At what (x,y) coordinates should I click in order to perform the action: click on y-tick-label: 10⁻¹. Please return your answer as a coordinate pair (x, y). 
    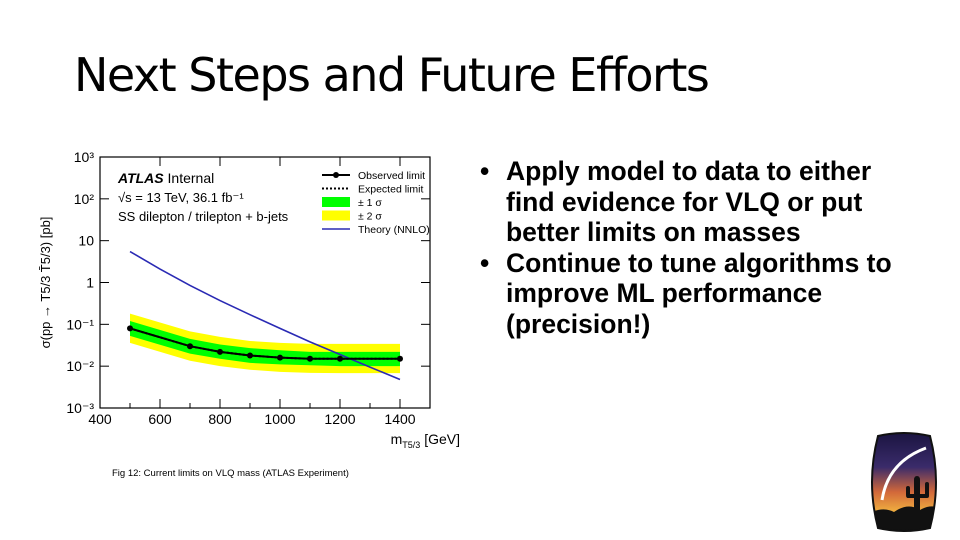
    Looking at the image, I should click on (80, 324).